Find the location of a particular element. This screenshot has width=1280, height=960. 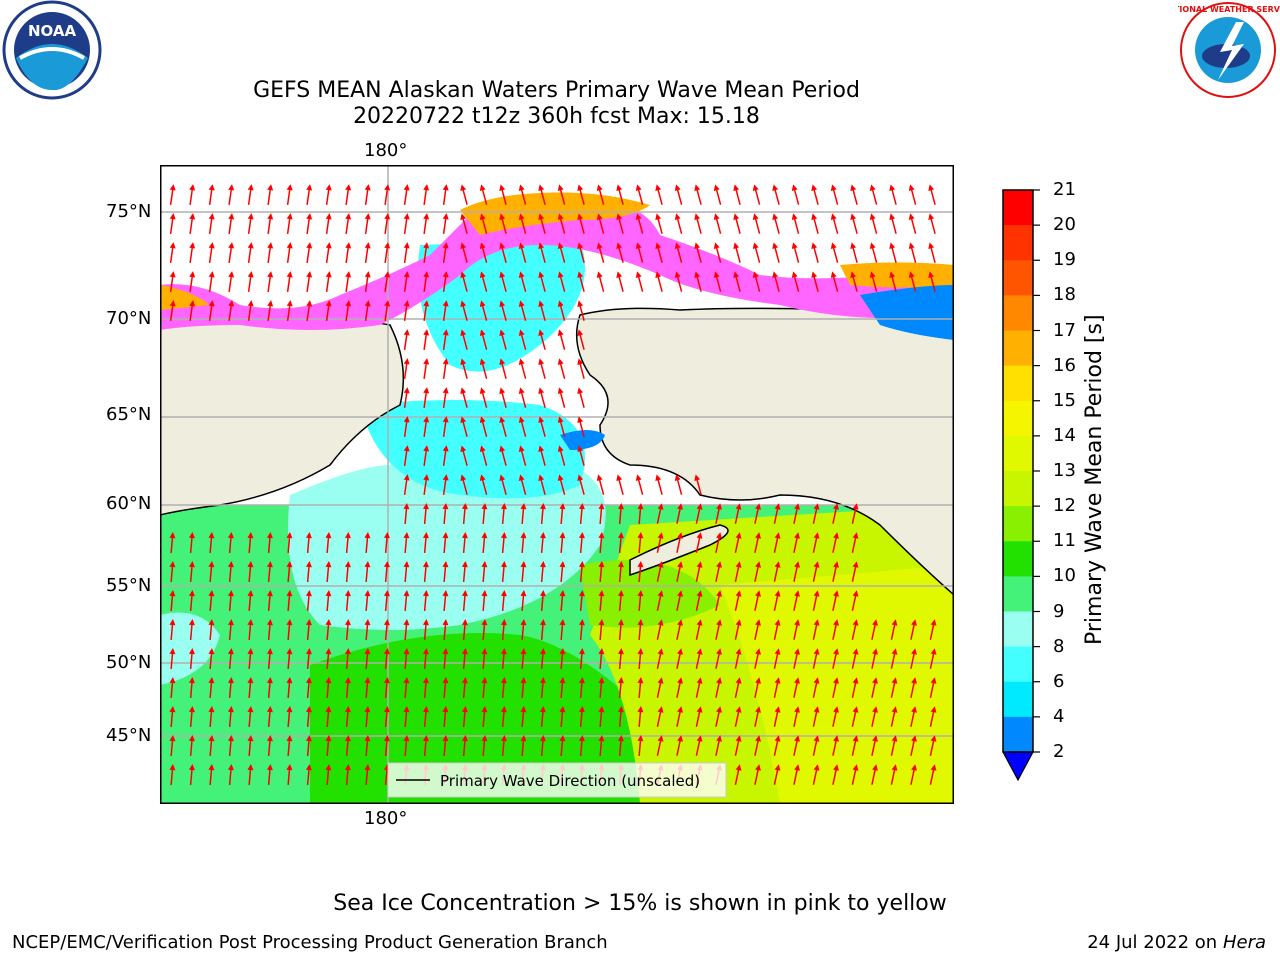

colorbar-tick-label: 16 is located at coordinates (1064, 365).